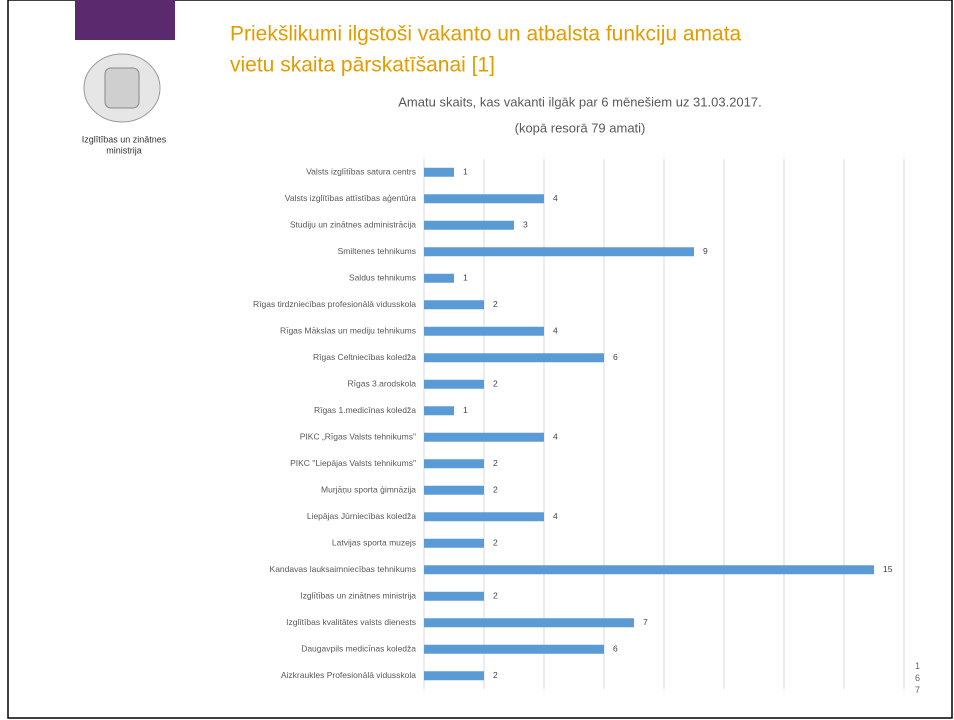  I want to click on heading: vietu skaita pārskatīšanai [1], so click(362, 65).